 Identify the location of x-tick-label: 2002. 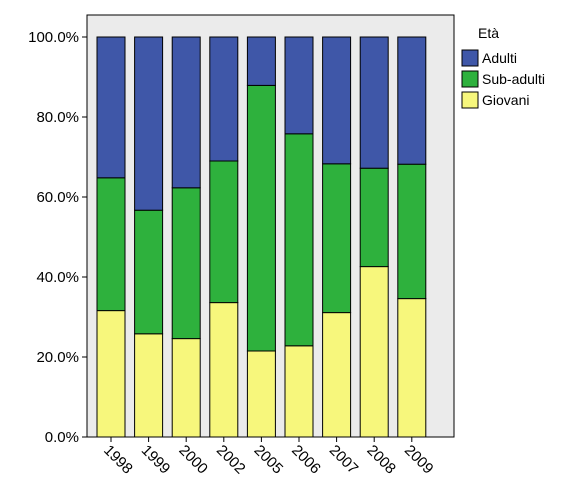
(231, 460).